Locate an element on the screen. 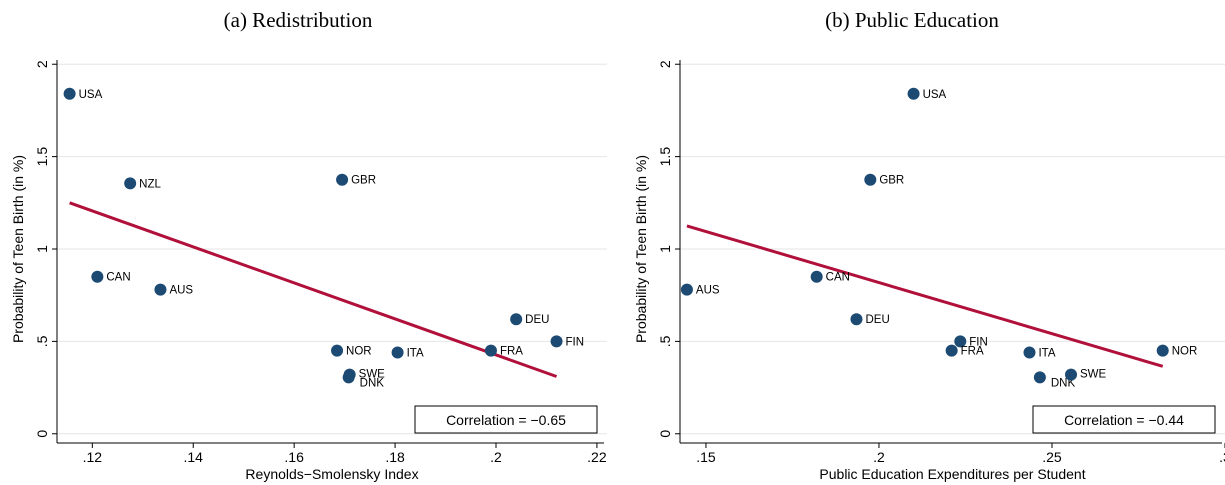 The image size is (1225, 485). x-tick-label: .22 is located at coordinates (597, 457).